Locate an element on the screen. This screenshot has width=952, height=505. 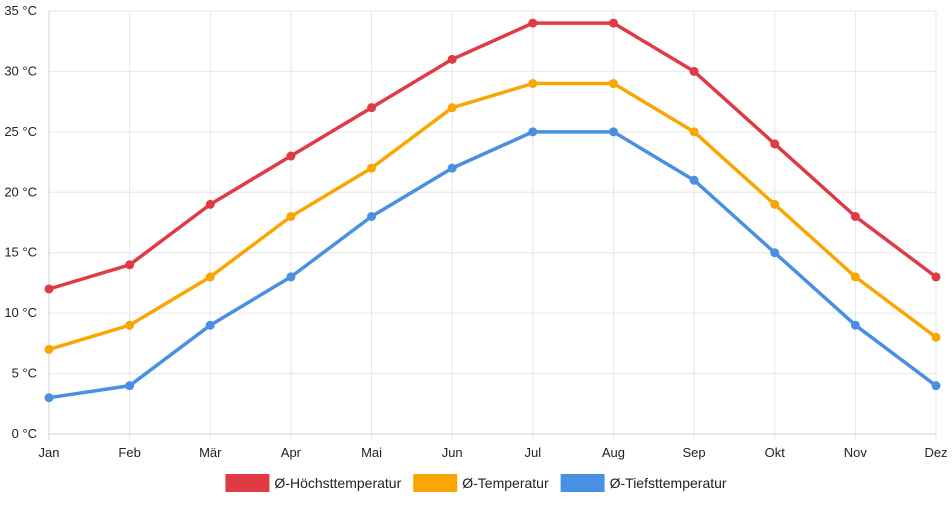
legend-item: Ø-Tiefsttemperatur is located at coordinates (643, 483).